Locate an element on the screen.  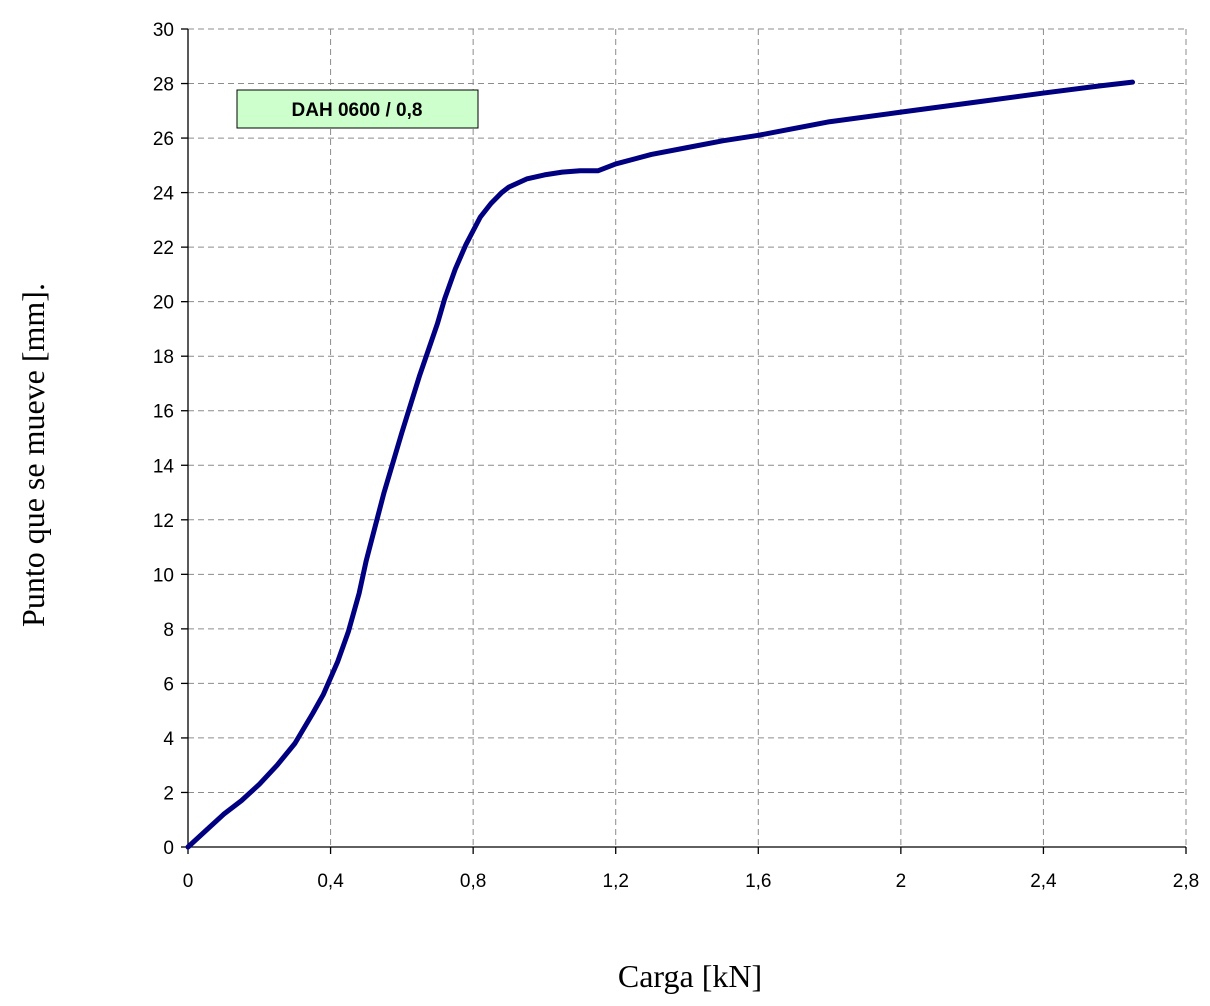
y-tick-label: 6 is located at coordinates (168, 684).